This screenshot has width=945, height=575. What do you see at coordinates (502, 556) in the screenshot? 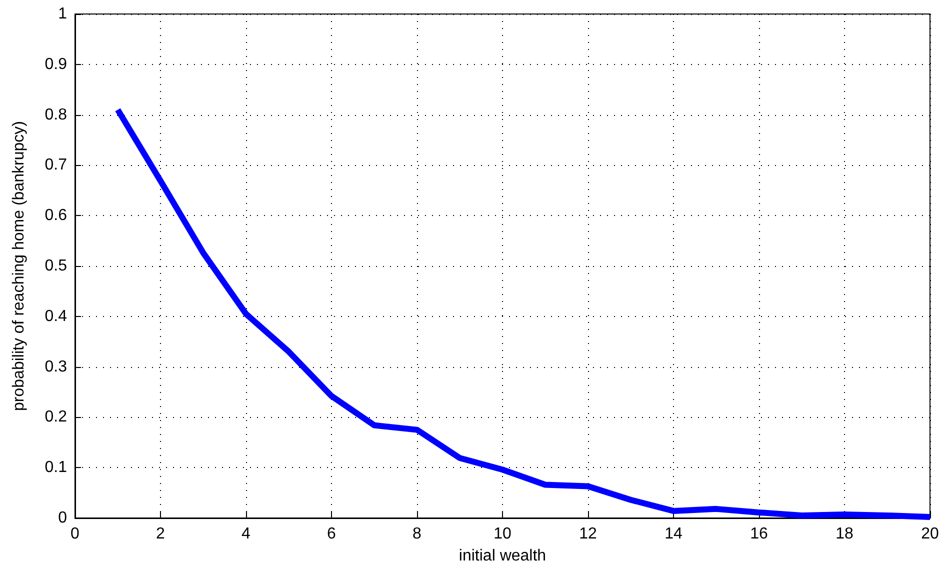
I see `x-axis-title: initial wealth` at bounding box center [502, 556].